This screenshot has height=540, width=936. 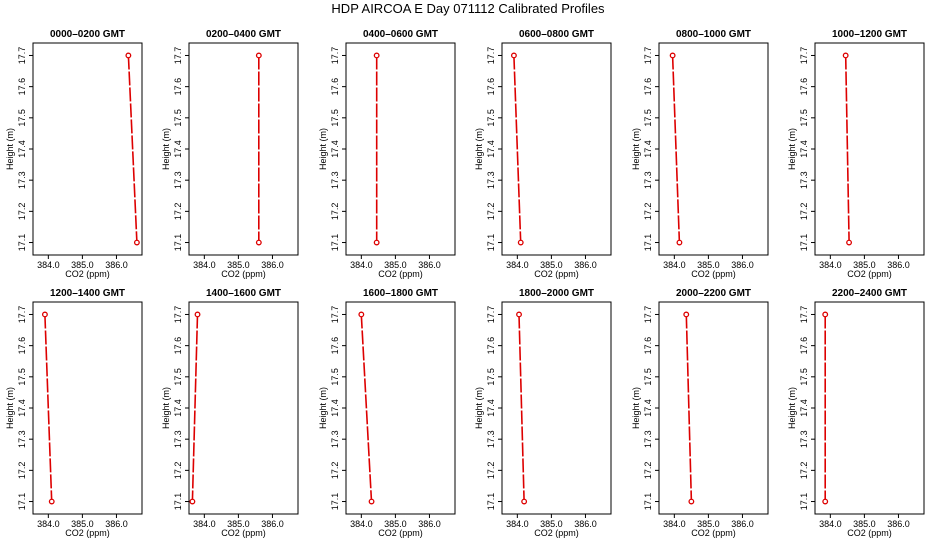 What do you see at coordinates (713, 293) in the screenshot?
I see `panel-title: 2000–2200 GMT` at bounding box center [713, 293].